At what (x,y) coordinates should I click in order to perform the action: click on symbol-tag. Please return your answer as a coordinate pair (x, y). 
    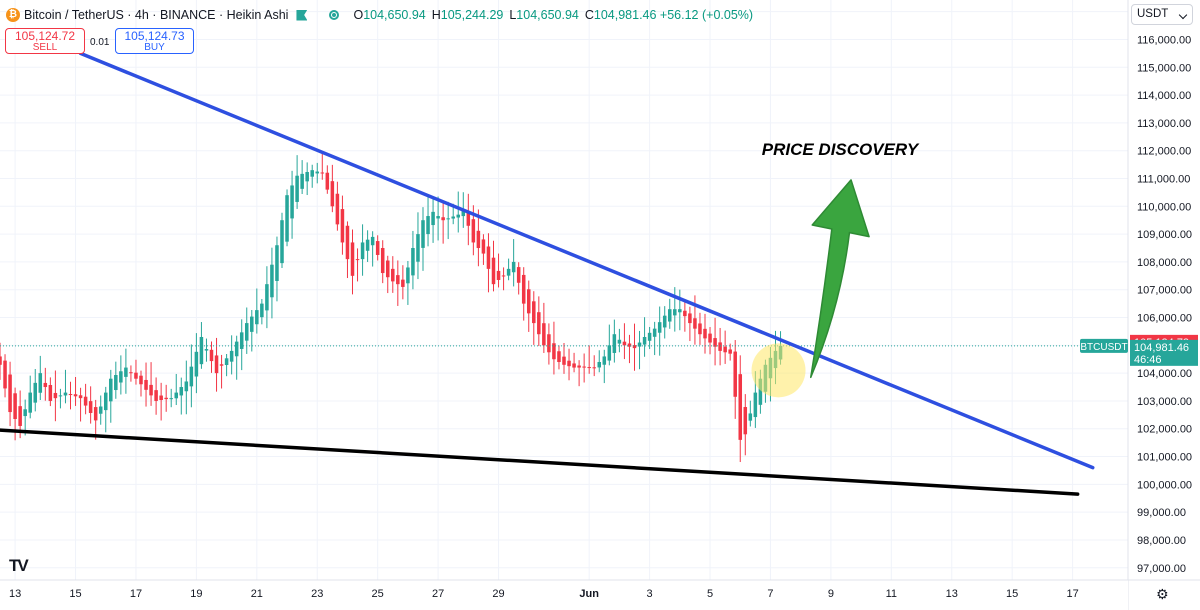
    Looking at the image, I should click on (1104, 345).